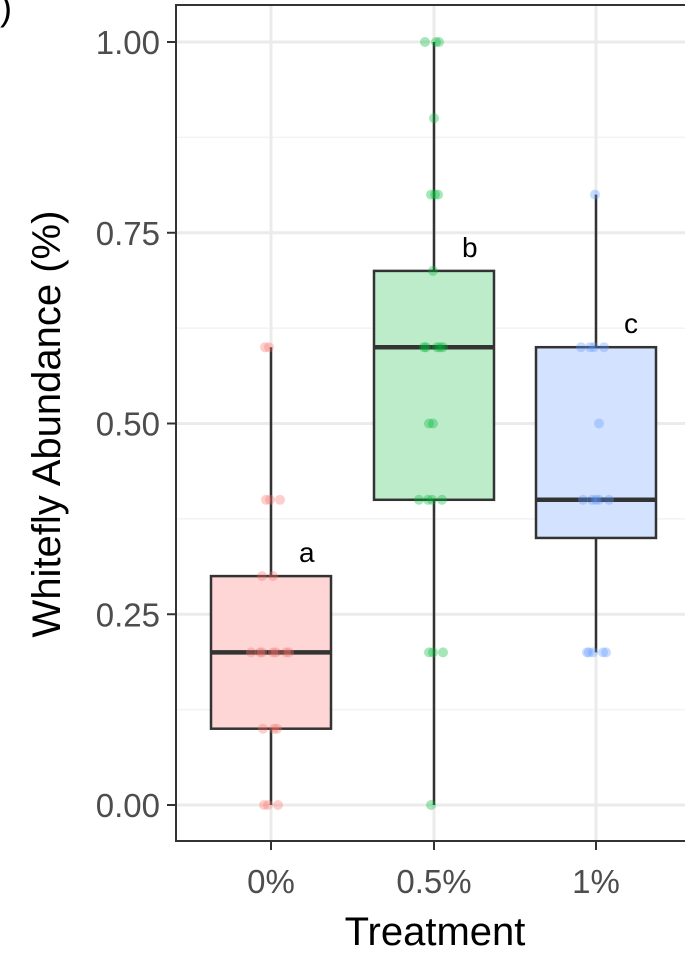  What do you see at coordinates (596, 881) in the screenshot?
I see `x-tick-label: 1%` at bounding box center [596, 881].